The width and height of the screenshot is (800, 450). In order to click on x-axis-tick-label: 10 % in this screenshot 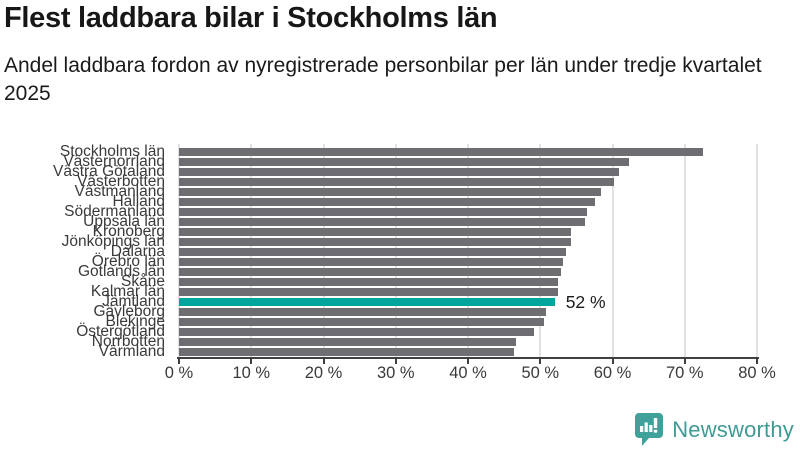, I will do `click(251, 373)`.